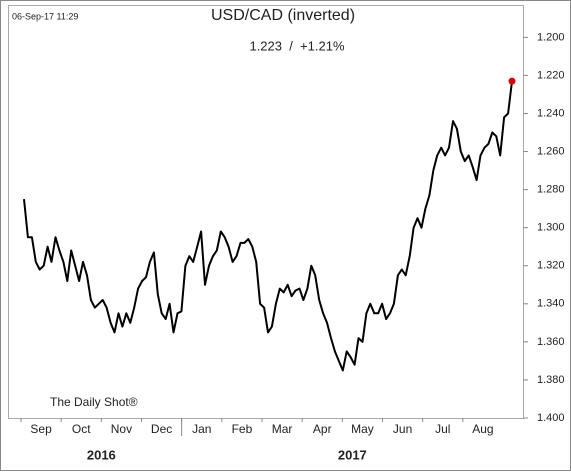 The image size is (571, 476). Describe the element at coordinates (551, 304) in the screenshot. I see `y-tick-label: 1.340` at that location.